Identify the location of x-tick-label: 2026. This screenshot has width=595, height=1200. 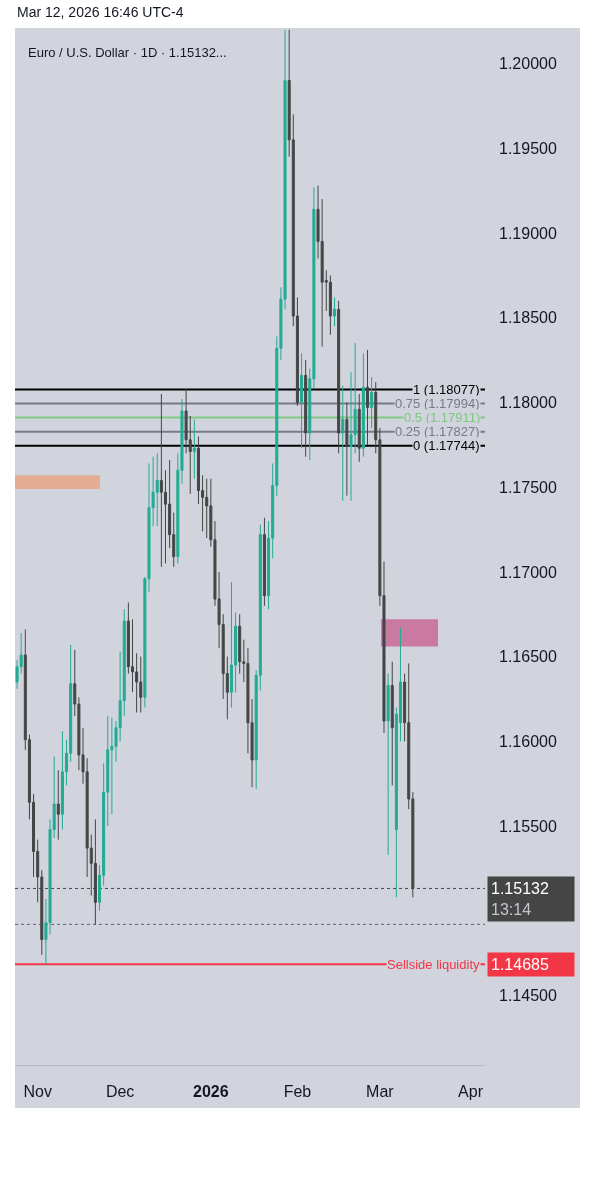
(211, 1092).